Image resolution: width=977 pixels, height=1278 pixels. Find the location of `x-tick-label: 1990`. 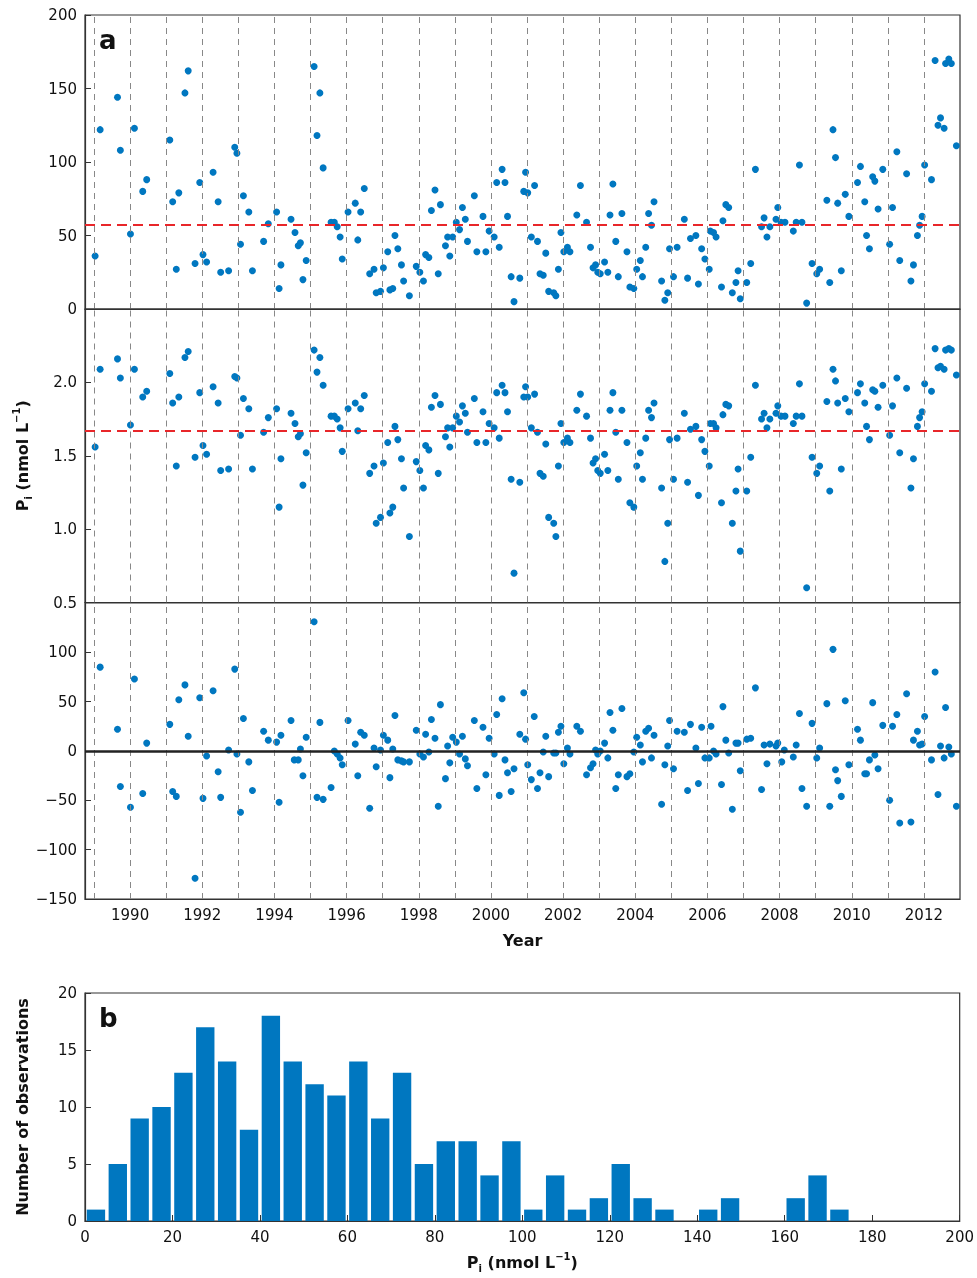

x-tick-label: 1990 is located at coordinates (130, 914).